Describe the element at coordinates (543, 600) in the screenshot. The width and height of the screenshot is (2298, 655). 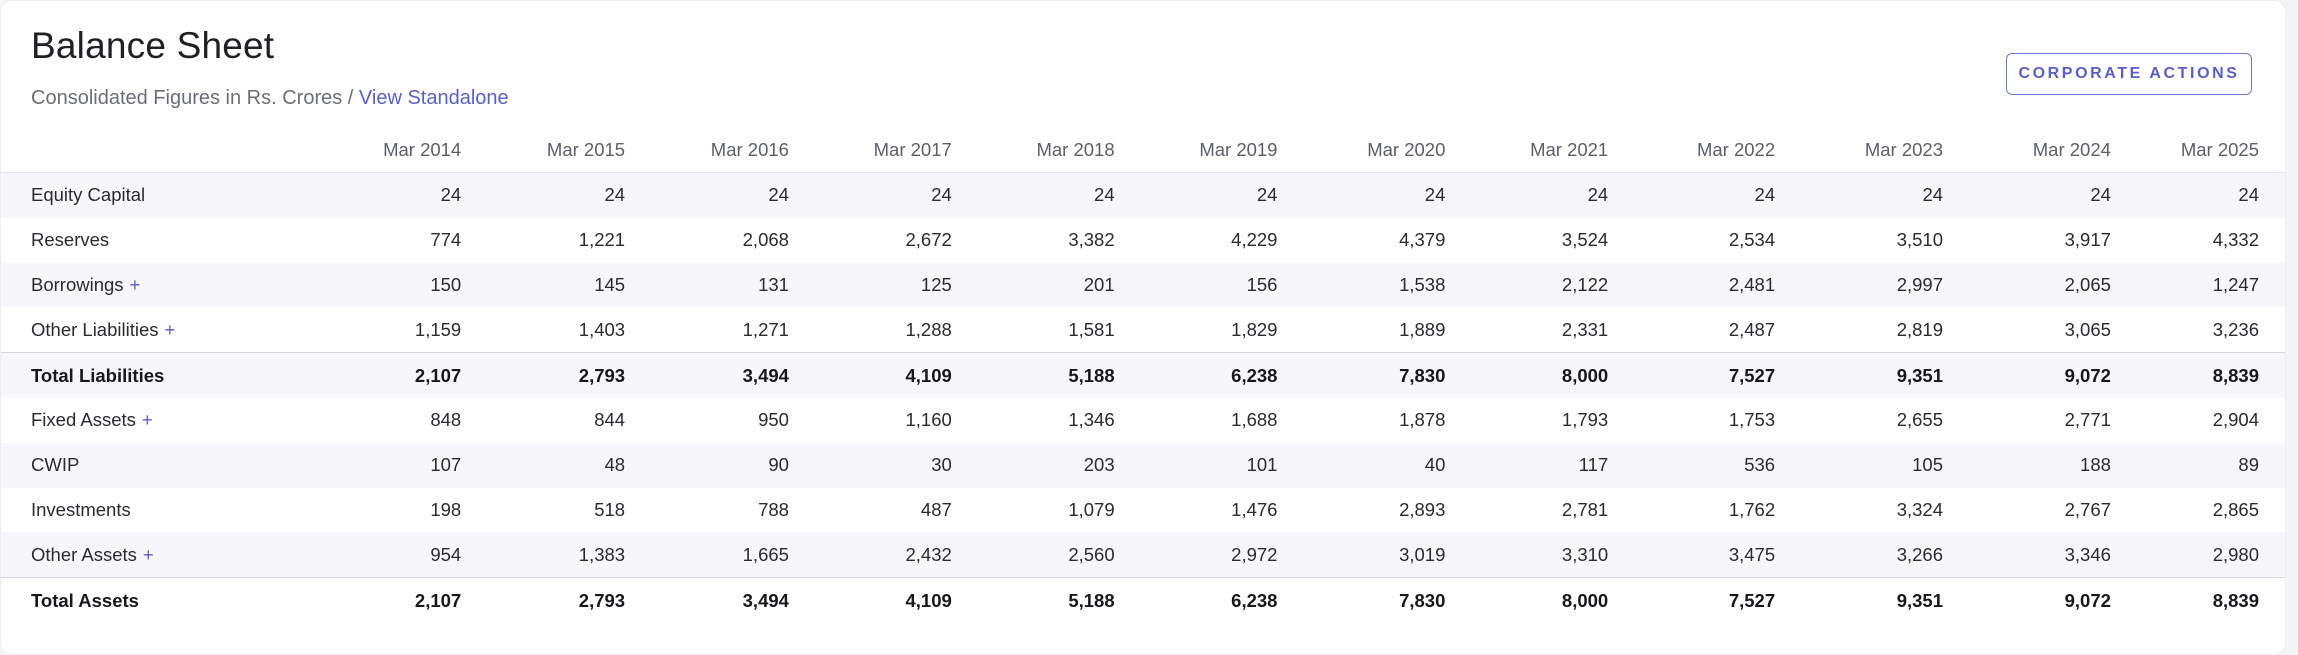
I see `value-cell: 2,793` at that location.